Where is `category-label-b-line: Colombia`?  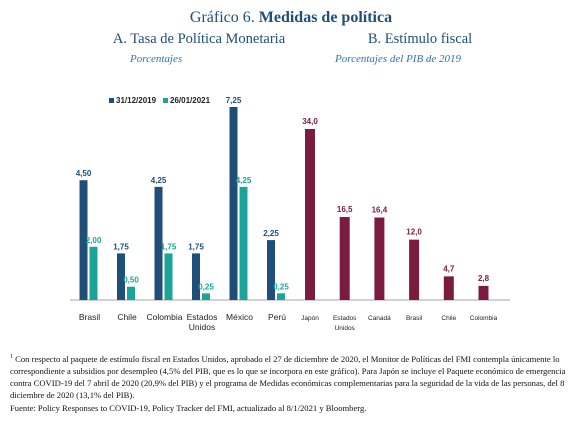
category-label-b-line: Colombia is located at coordinates (484, 318).